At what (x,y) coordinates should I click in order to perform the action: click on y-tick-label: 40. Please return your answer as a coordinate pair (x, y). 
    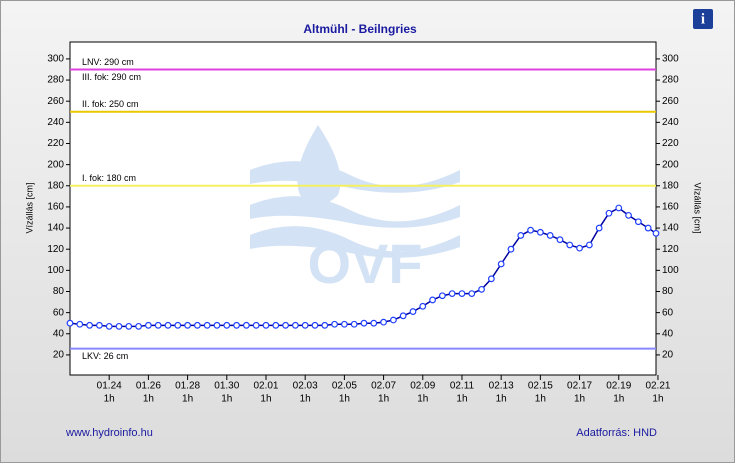
    Looking at the image, I should click on (59, 333).